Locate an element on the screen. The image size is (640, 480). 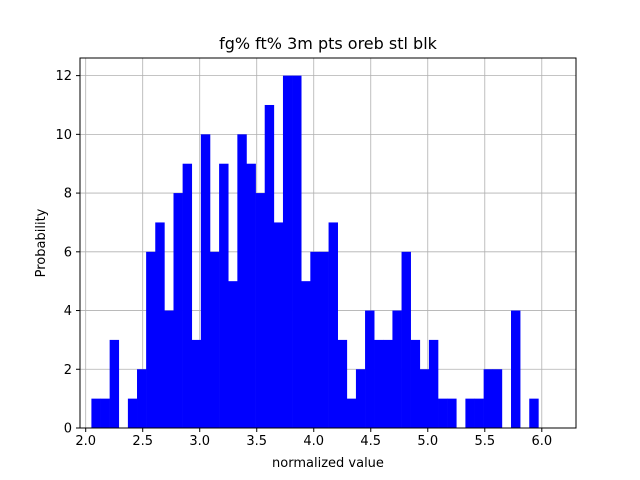
x-tick-label: 3.5 is located at coordinates (256, 441).